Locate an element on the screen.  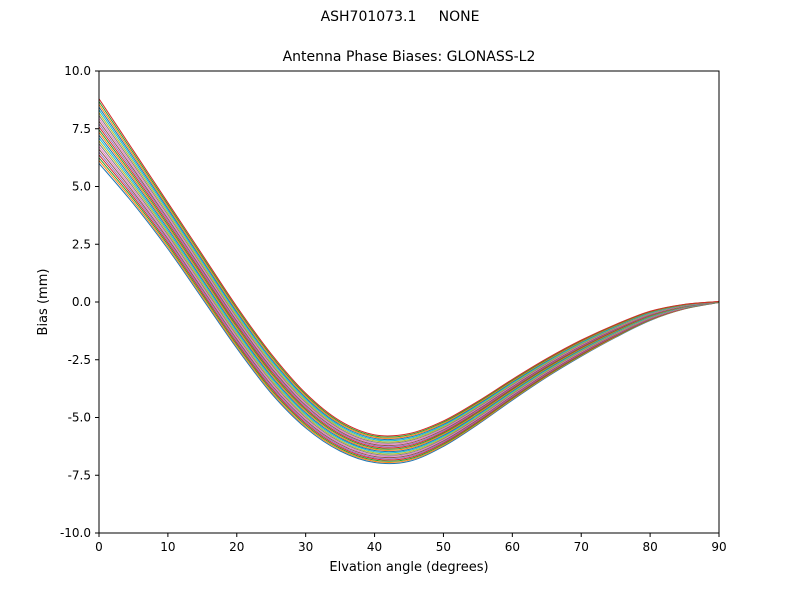
y-tick-label: 5.0 is located at coordinates (81, 187).